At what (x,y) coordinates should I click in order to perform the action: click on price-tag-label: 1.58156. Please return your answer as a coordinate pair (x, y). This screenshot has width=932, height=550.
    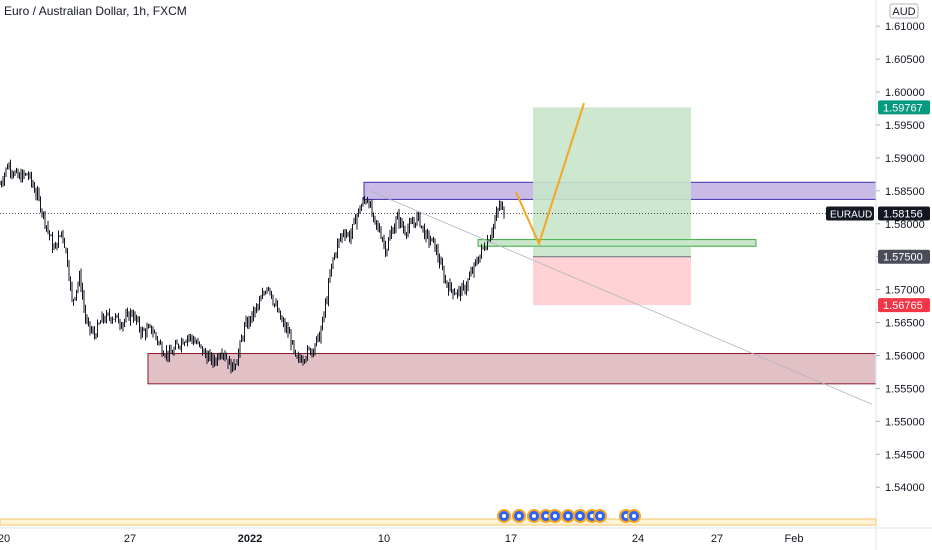
    Looking at the image, I should click on (903, 214).